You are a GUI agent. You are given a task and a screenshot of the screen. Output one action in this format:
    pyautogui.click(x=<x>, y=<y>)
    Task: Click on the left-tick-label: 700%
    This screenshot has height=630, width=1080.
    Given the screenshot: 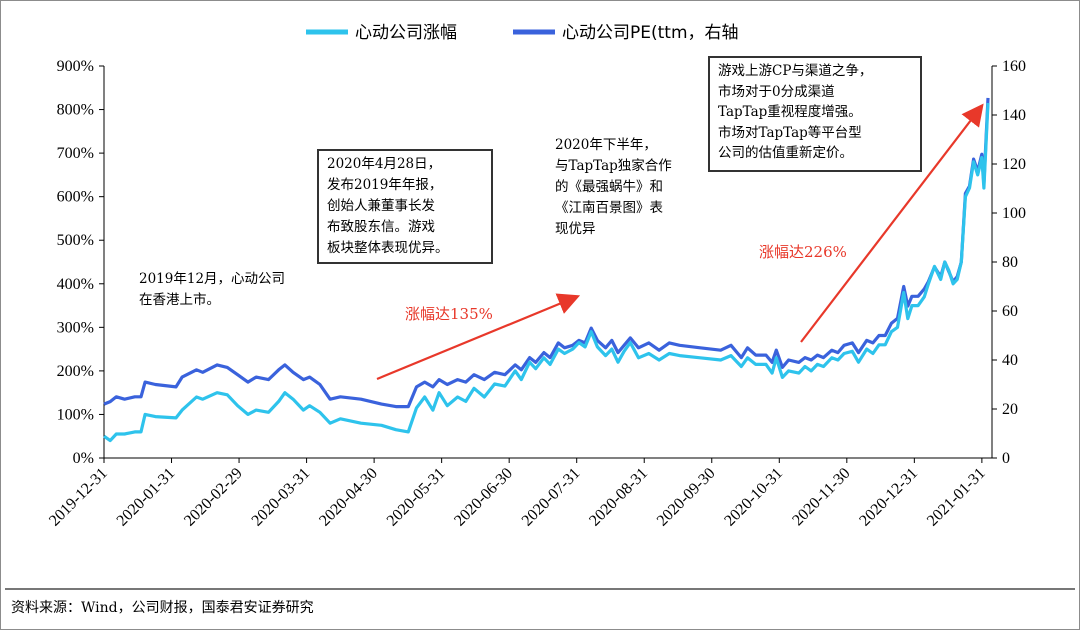 What is the action you would take?
    pyautogui.click(x=75, y=153)
    